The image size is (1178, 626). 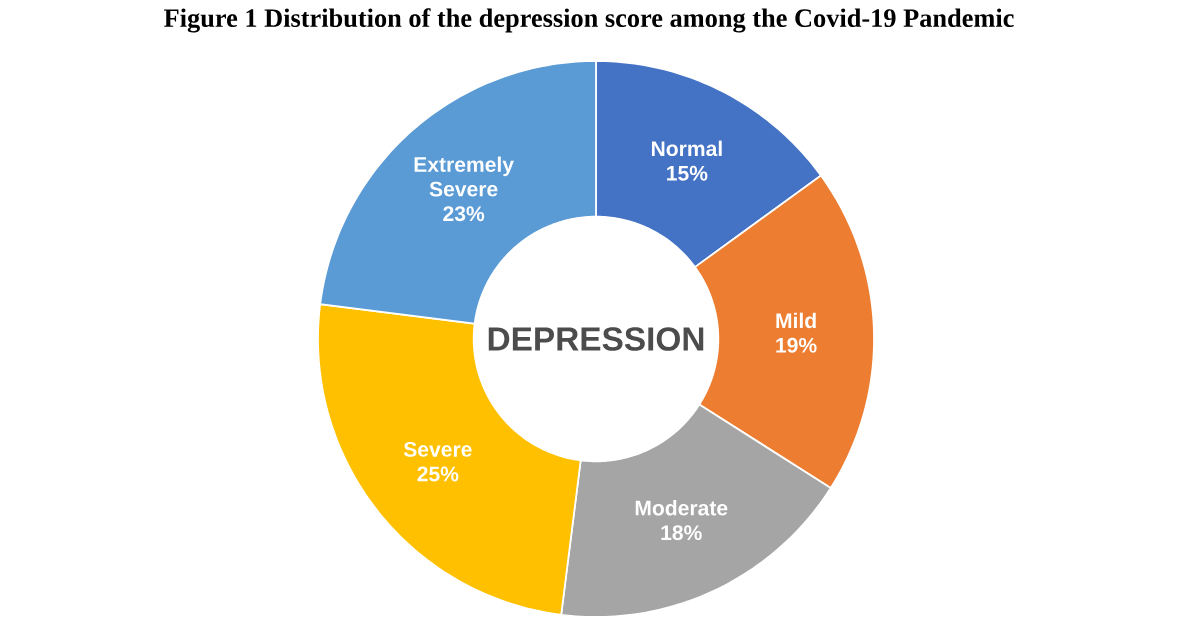 What do you see at coordinates (687, 173) in the screenshot?
I see `data-label: 15%` at bounding box center [687, 173].